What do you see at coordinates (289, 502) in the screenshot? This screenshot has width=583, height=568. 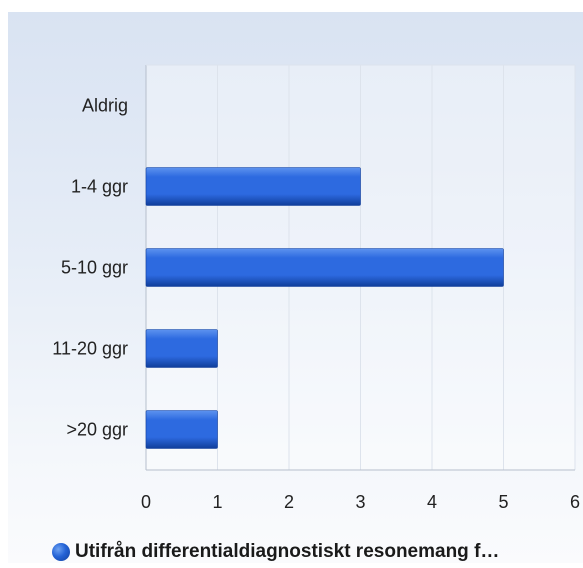 I see `x-tick-label: 2` at bounding box center [289, 502].